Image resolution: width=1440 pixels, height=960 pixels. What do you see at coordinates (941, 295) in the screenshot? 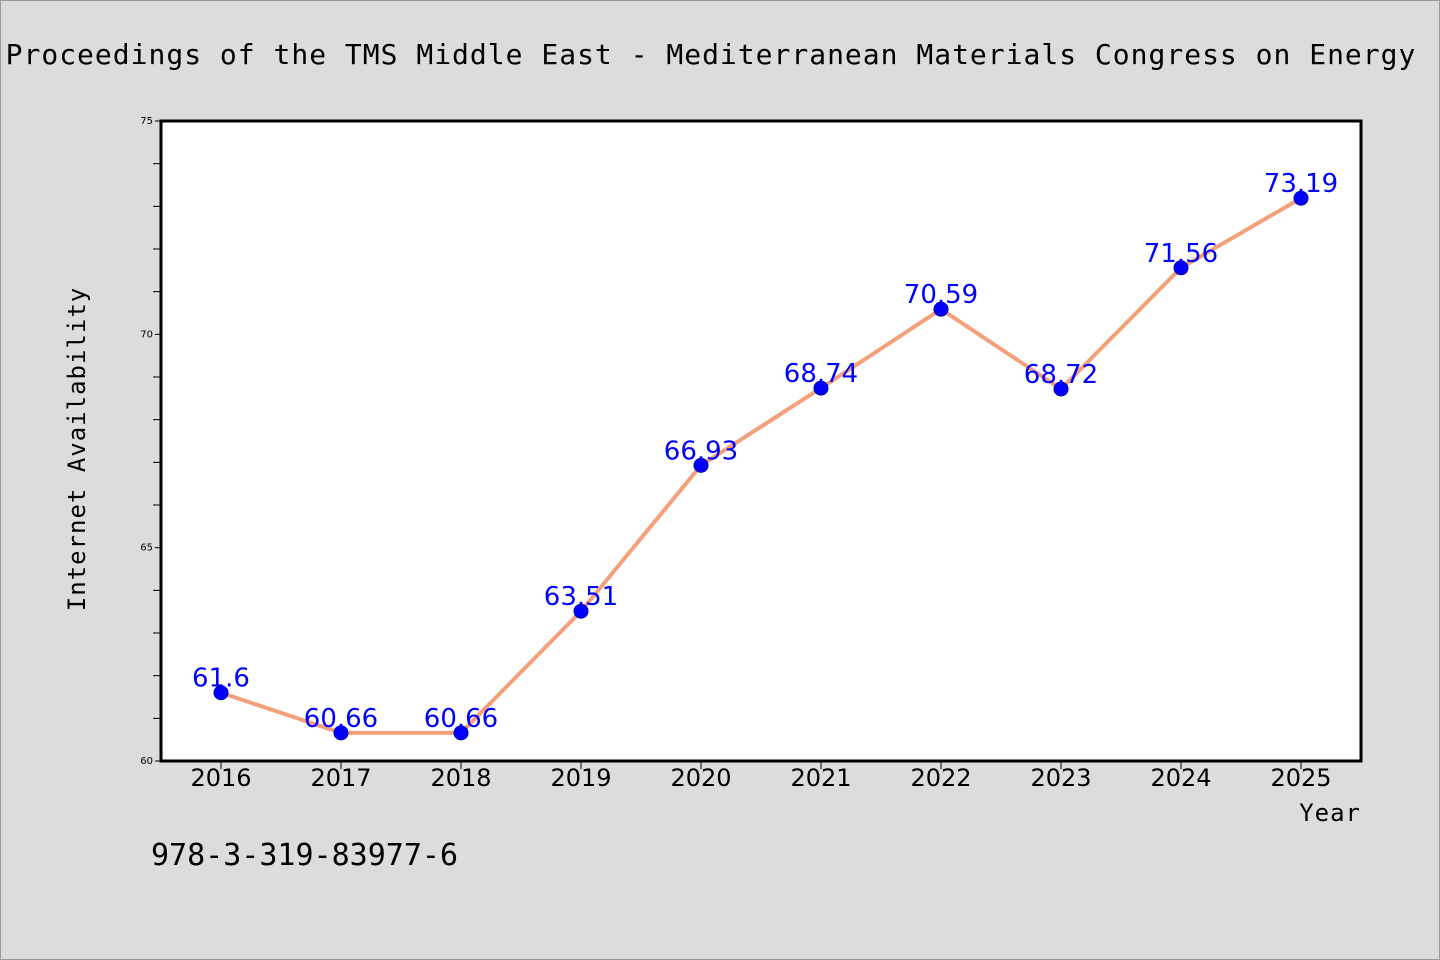
I see `data-label: 70.59` at bounding box center [941, 295].